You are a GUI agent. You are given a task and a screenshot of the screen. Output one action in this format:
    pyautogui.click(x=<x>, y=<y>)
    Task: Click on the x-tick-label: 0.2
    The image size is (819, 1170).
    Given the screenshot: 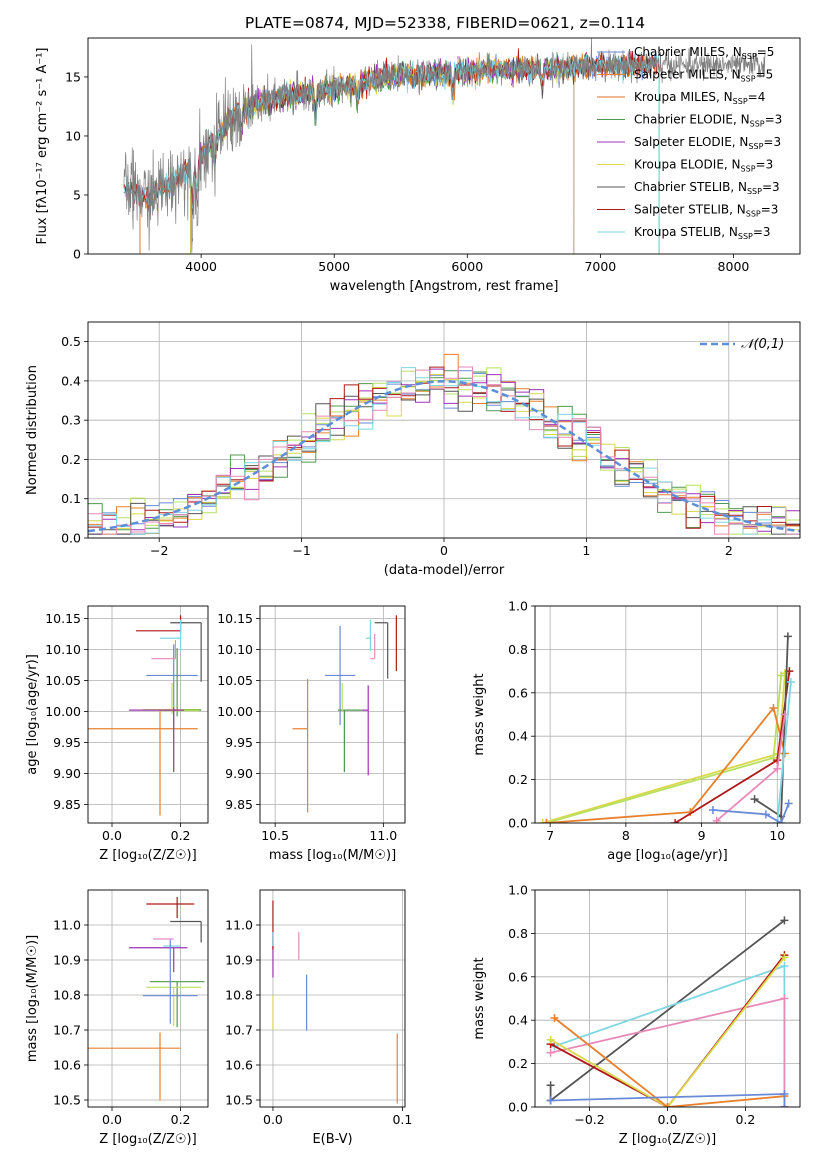 What is the action you would take?
    pyautogui.click(x=181, y=835)
    